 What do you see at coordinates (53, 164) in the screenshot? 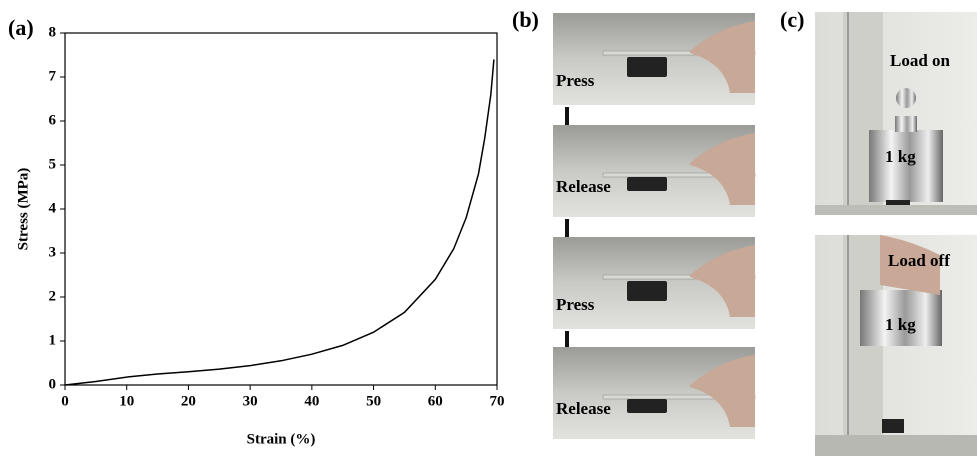
I see `y-tick-label: 5` at bounding box center [53, 164].